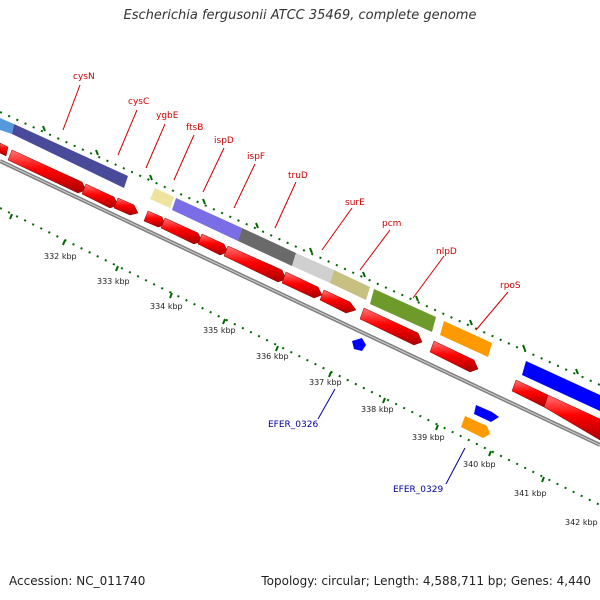 This screenshot has height=600, width=600. I want to click on kbp-label: 339 kbp, so click(428, 437).